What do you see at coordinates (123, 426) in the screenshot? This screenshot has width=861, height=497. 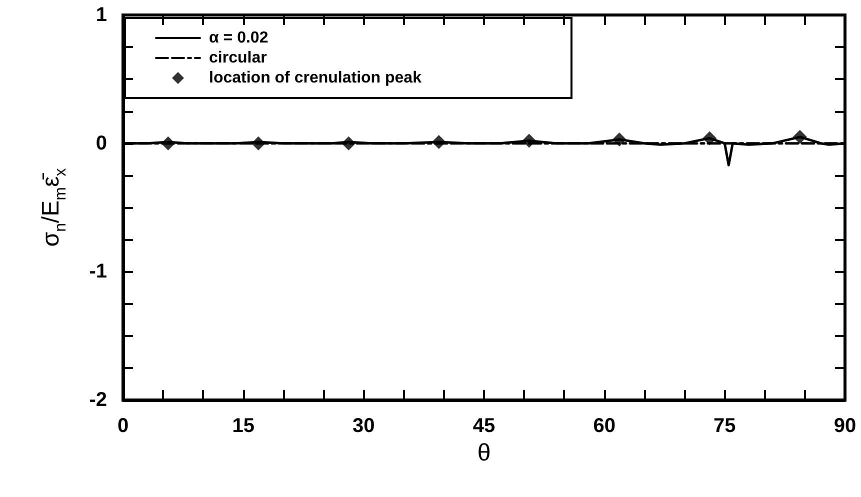 I see `x-tick-label: 0` at bounding box center [123, 426].